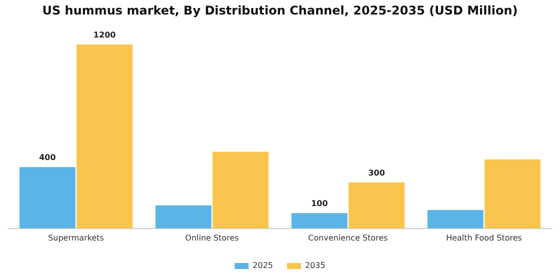 This screenshot has width=560, height=280. Describe the element at coordinates (315, 265) in the screenshot. I see `legend-label: 2035` at that location.